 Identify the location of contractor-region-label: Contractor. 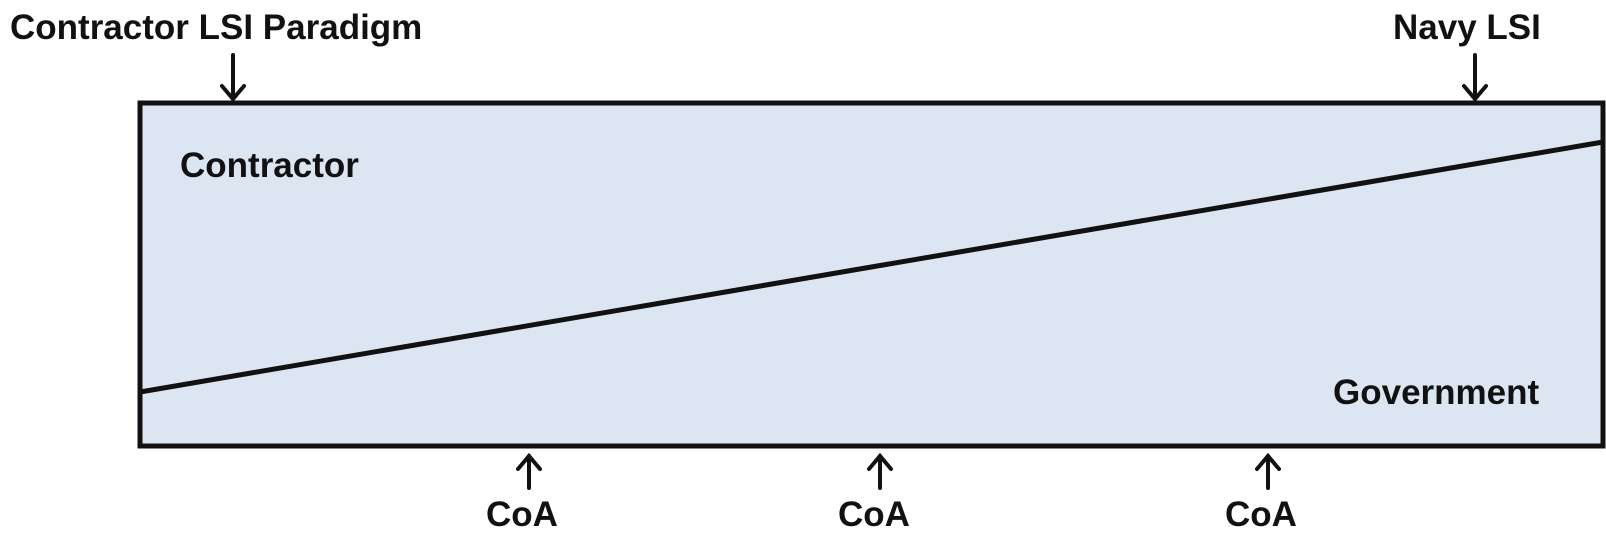
(269, 165).